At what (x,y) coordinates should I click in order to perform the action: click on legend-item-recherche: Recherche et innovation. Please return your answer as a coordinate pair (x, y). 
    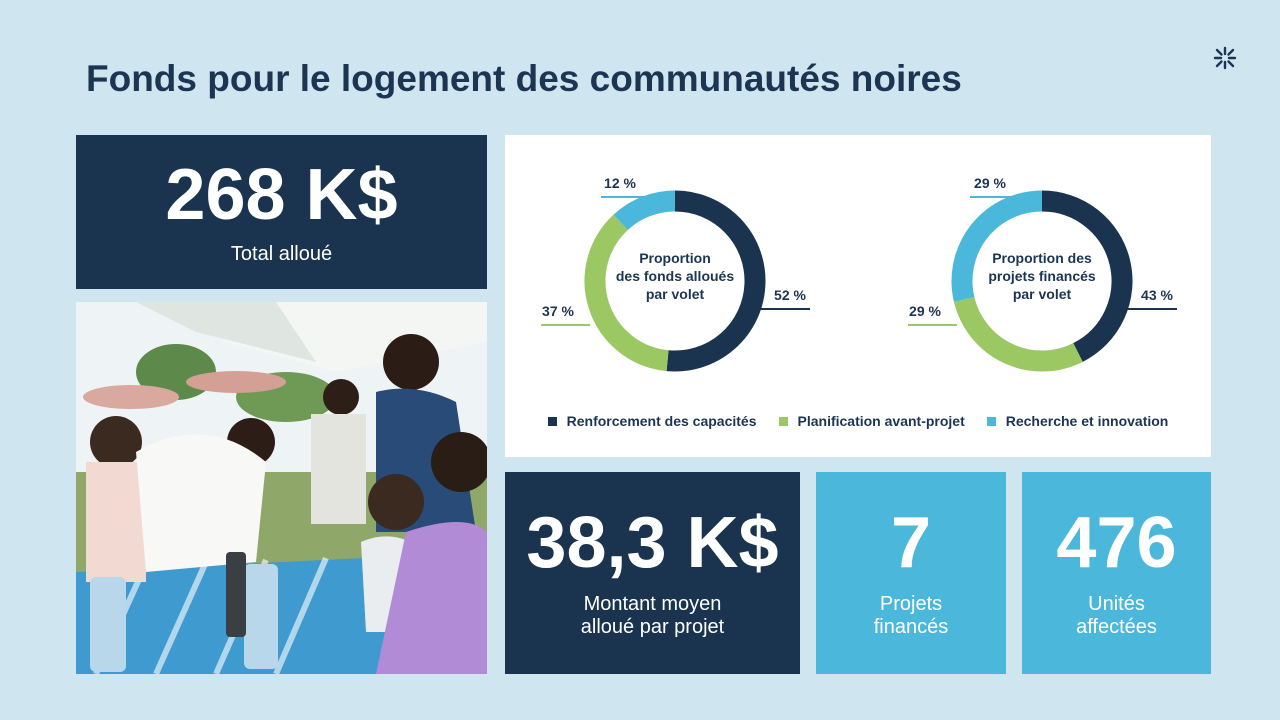
    Looking at the image, I should click on (1077, 421).